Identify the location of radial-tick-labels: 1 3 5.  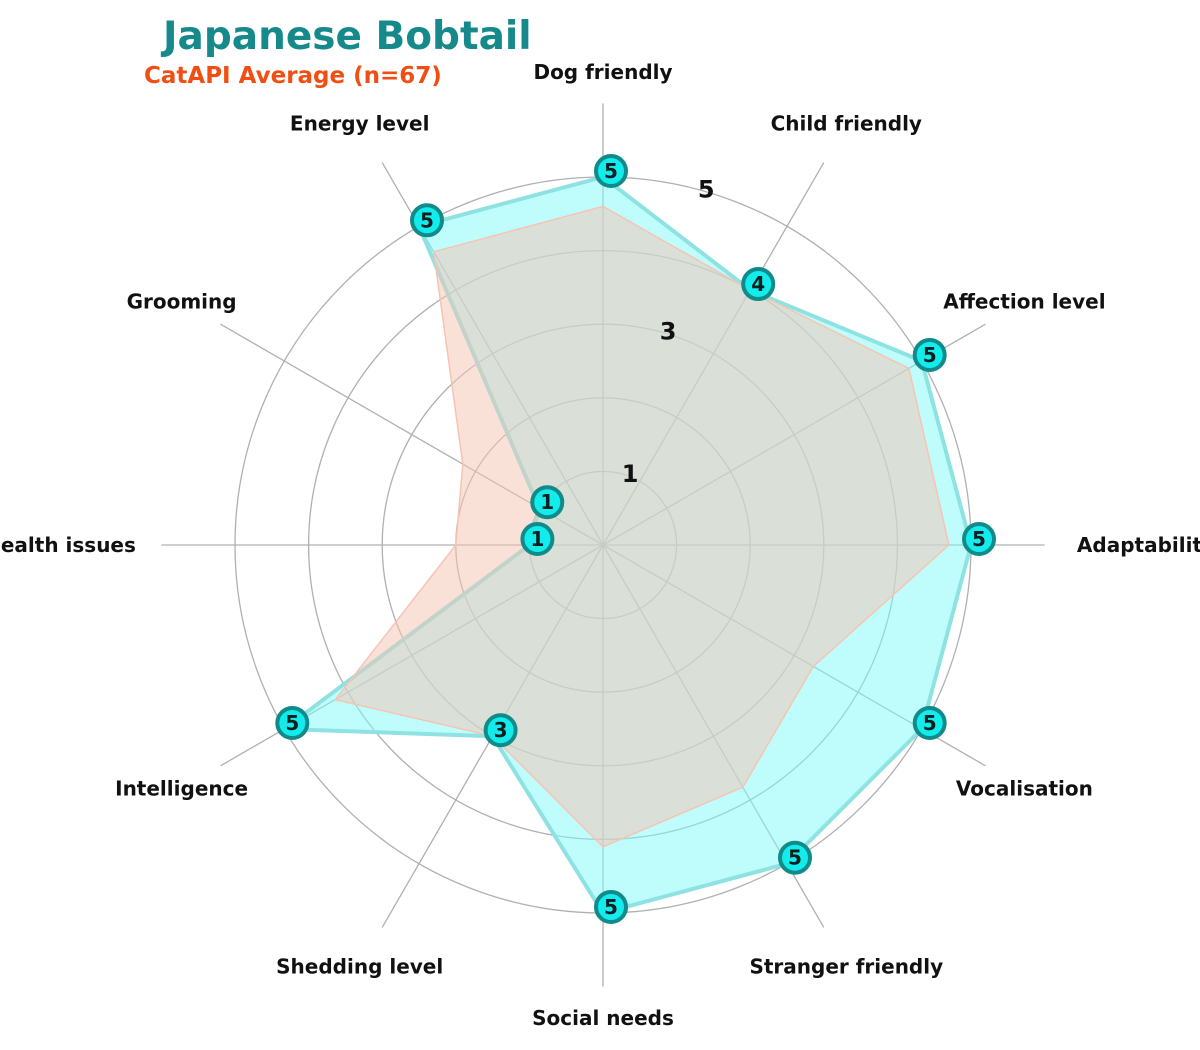
(668, 332).